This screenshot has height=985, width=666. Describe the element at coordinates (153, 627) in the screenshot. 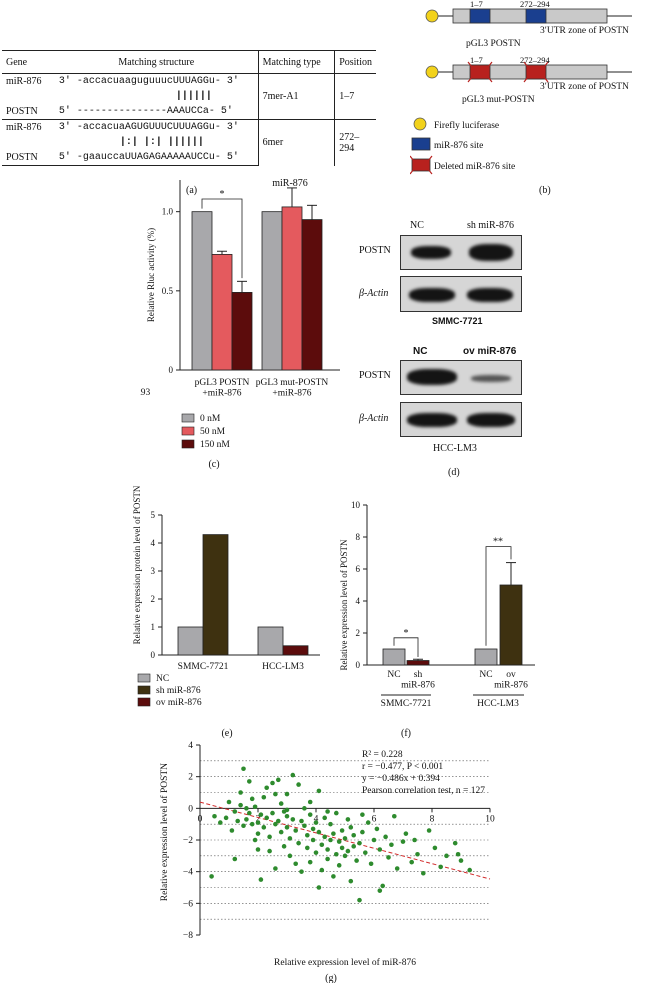

I see `y-tick-label: 1` at that location.